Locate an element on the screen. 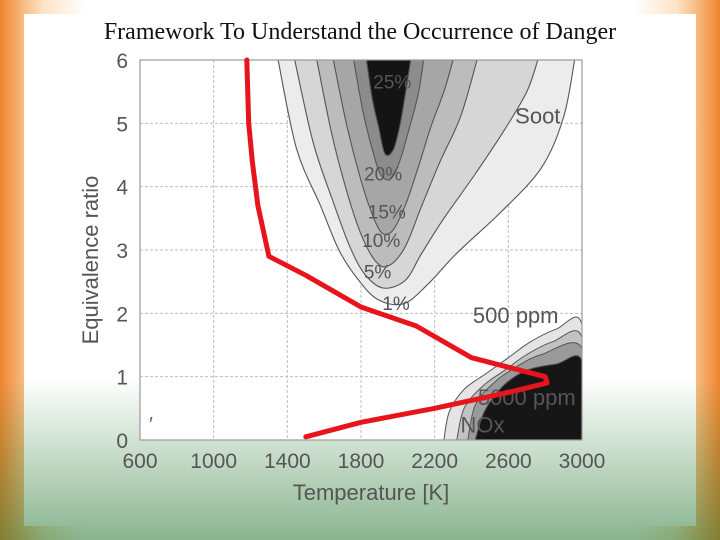  soot-contour-label: 10% is located at coordinates (381, 241).